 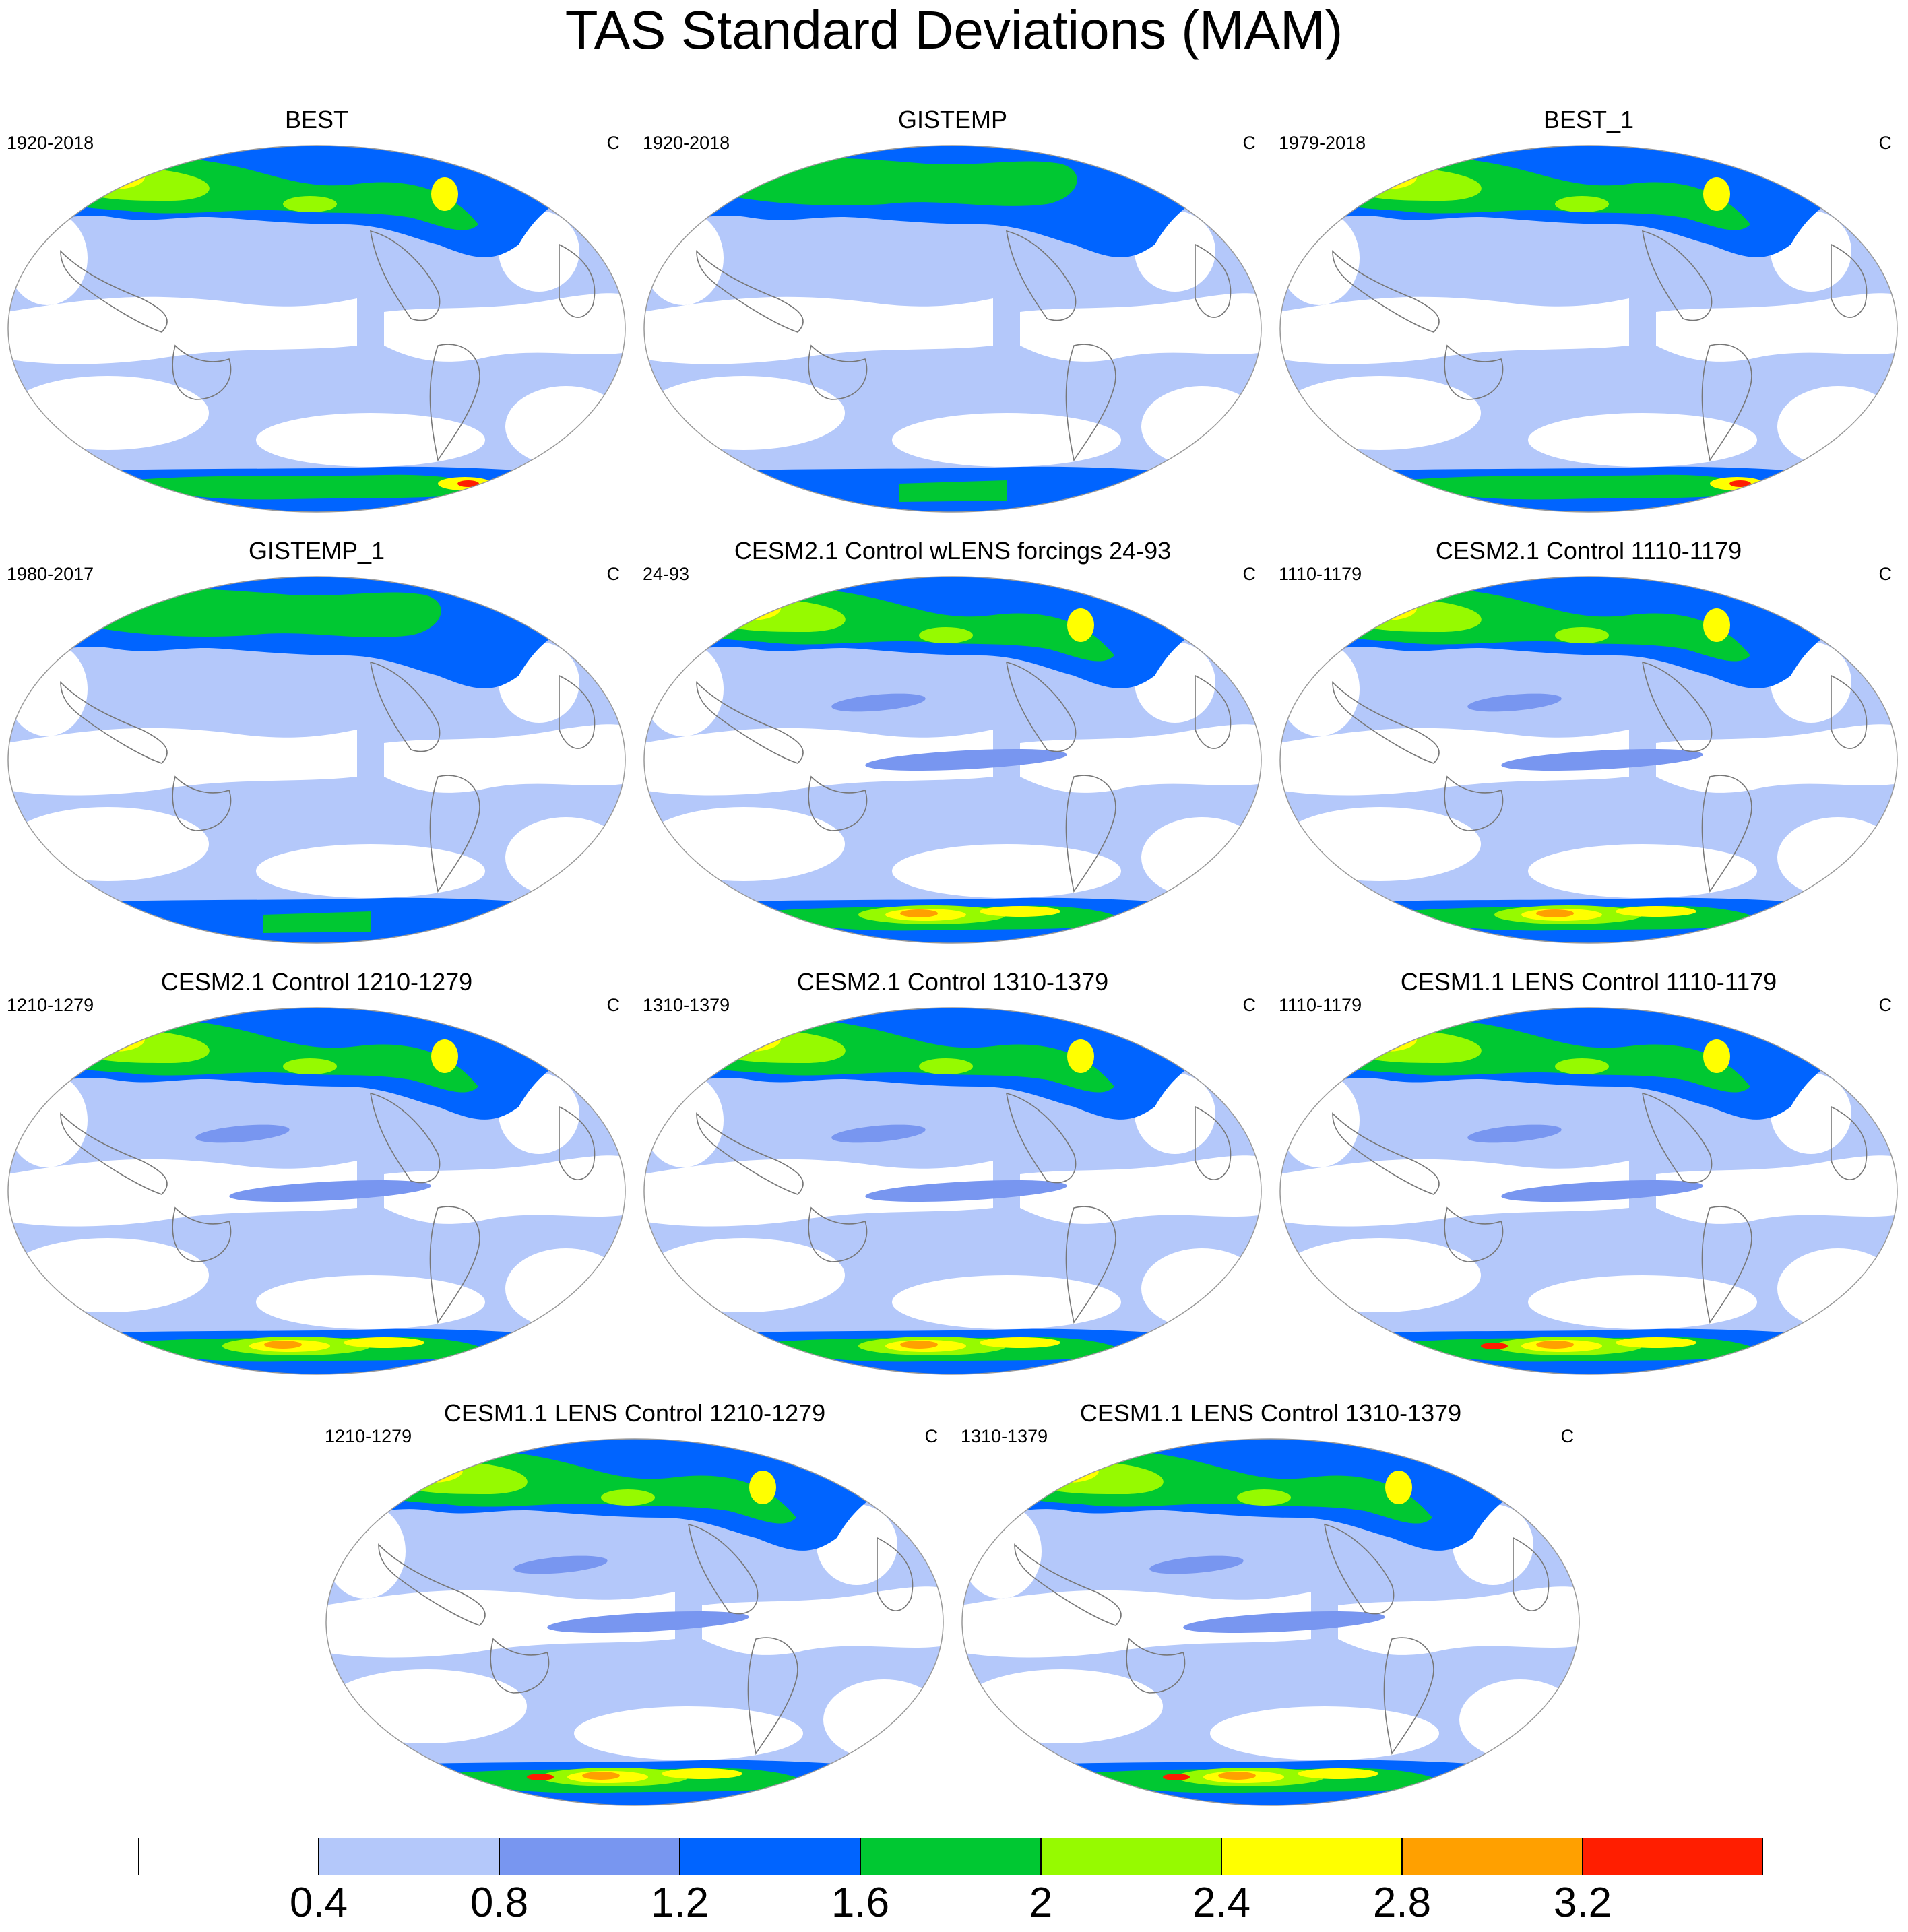 What do you see at coordinates (50, 143) in the screenshot?
I see `panel-period: 1920-2018` at bounding box center [50, 143].